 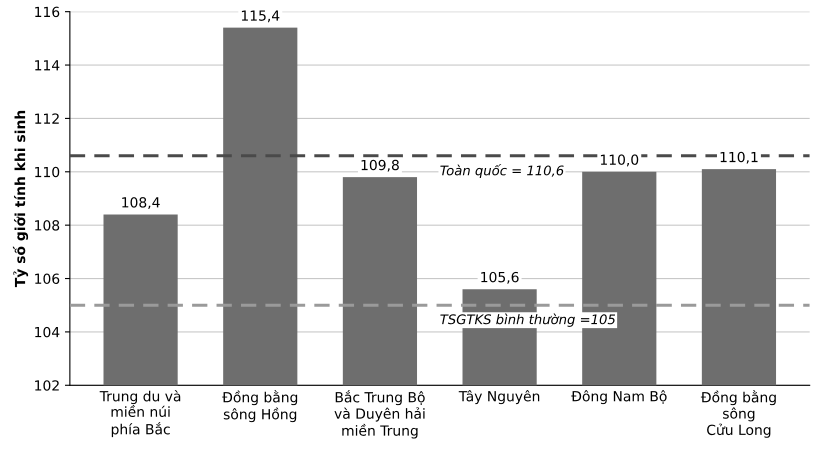 What do you see at coordinates (619, 397) in the screenshot?
I see `x-tick-label: Đông Nam Bộ` at bounding box center [619, 397].